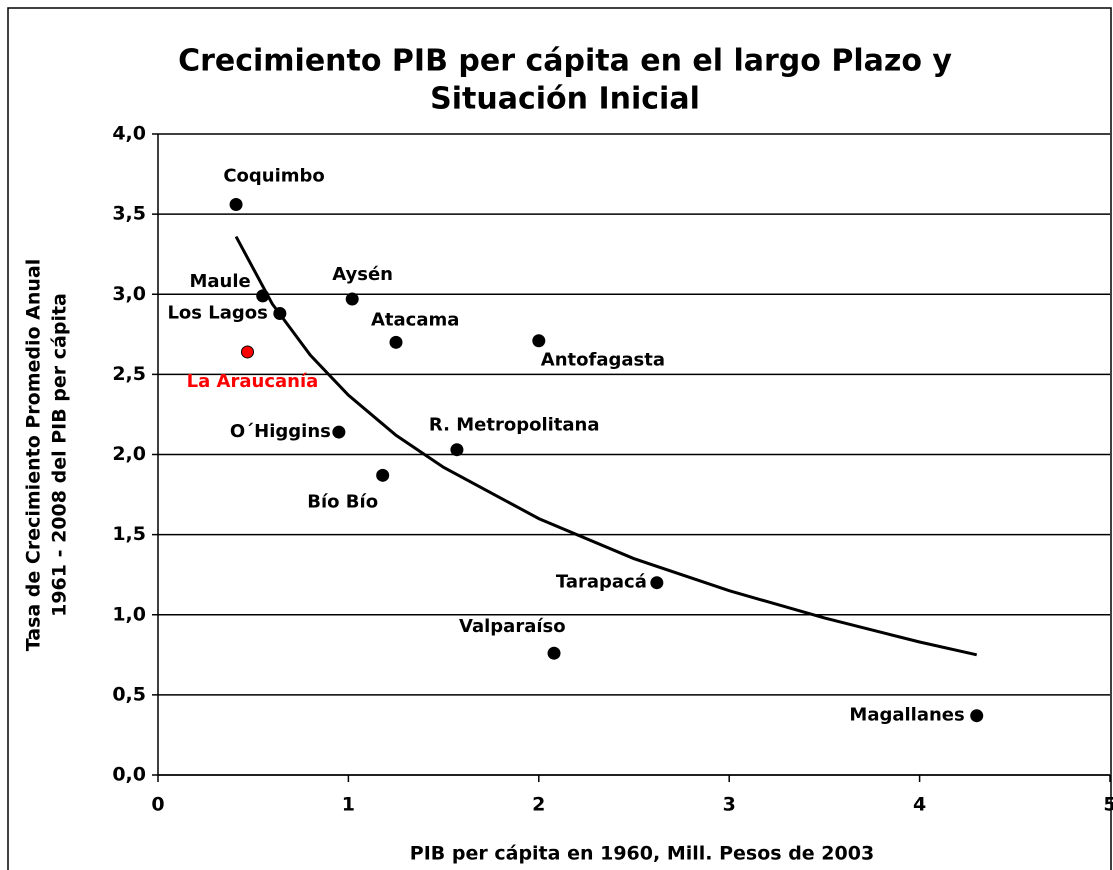 This screenshot has width=1113, height=870. Describe the element at coordinates (280, 431) in the screenshot. I see `point-label: O´Higgins` at that location.